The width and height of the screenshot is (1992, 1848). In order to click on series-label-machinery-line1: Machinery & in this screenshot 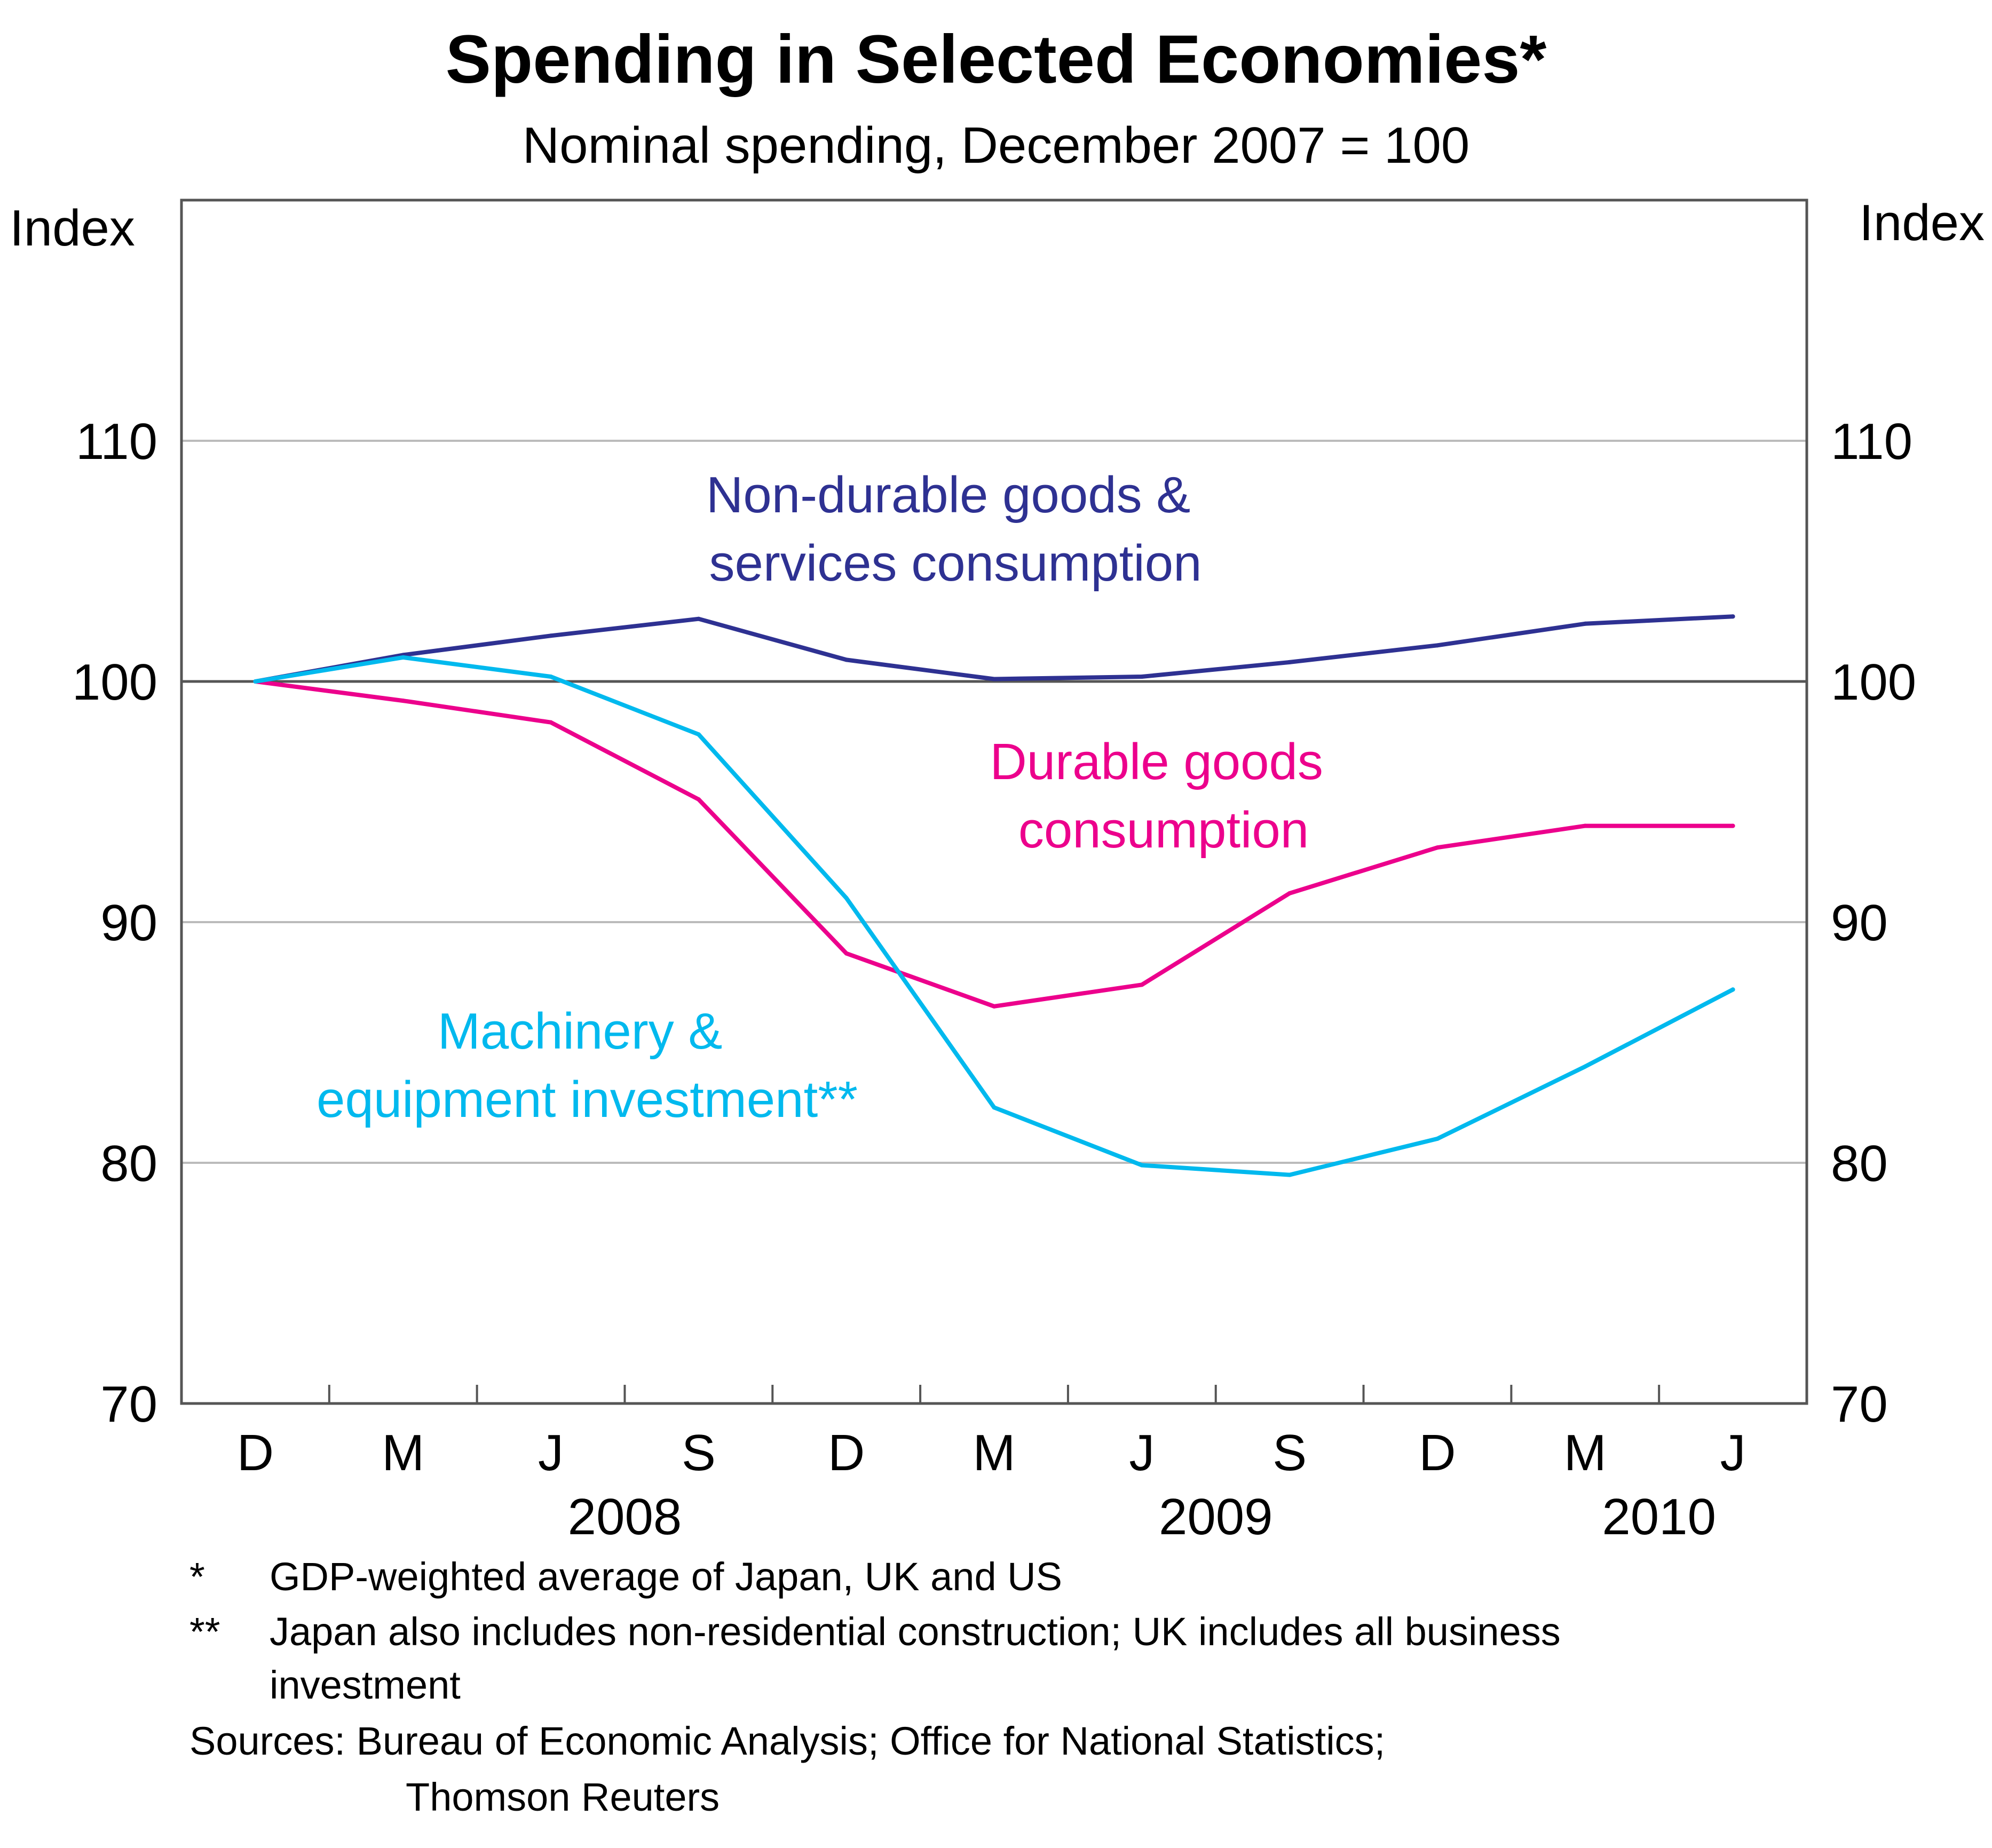, I will do `click(580, 1032)`.